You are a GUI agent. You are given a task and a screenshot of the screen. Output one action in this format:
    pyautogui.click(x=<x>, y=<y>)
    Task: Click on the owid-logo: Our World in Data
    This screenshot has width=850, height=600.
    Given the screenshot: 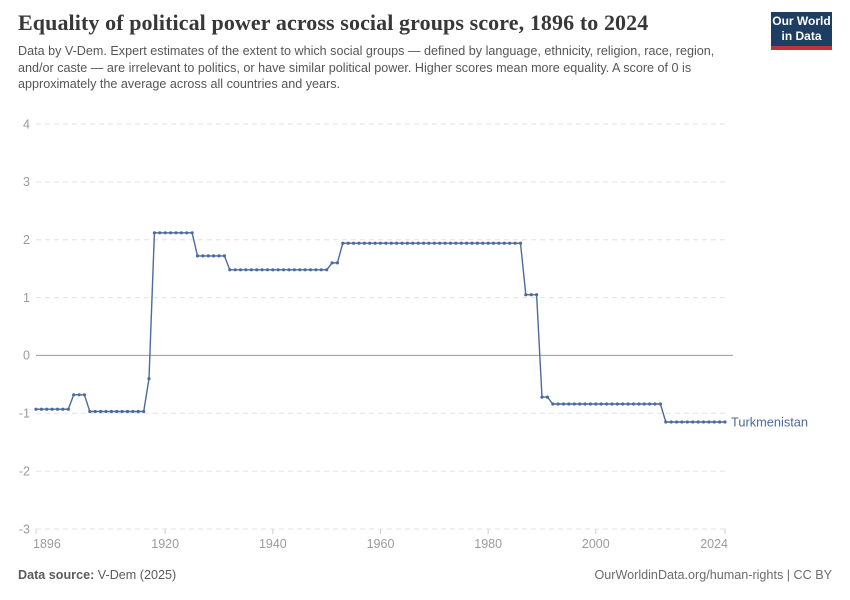 What is the action you would take?
    pyautogui.click(x=801, y=31)
    